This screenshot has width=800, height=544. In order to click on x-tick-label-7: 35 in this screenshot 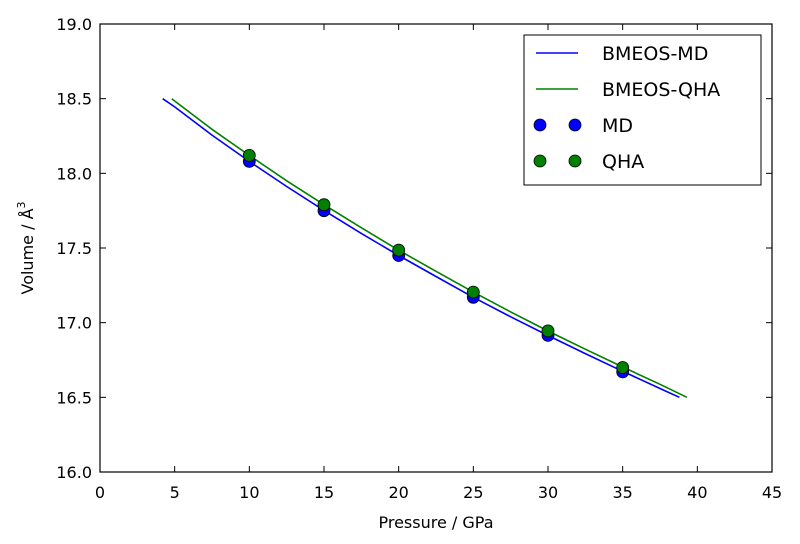, I will do `click(622, 492)`.